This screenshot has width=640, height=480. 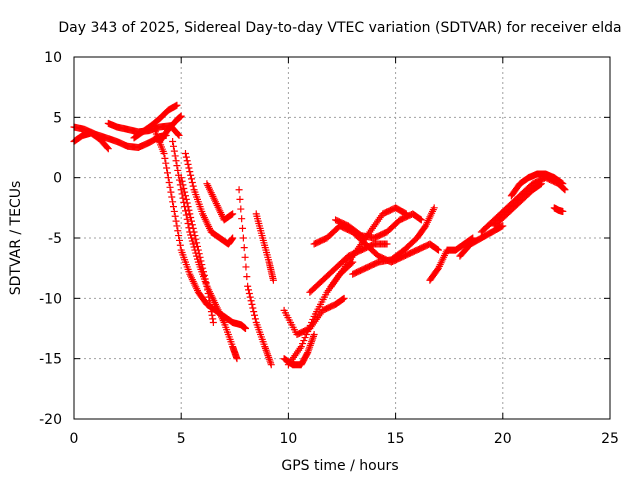 What do you see at coordinates (220, 202) in the screenshot?
I see `series-sat-j` at bounding box center [220, 202].